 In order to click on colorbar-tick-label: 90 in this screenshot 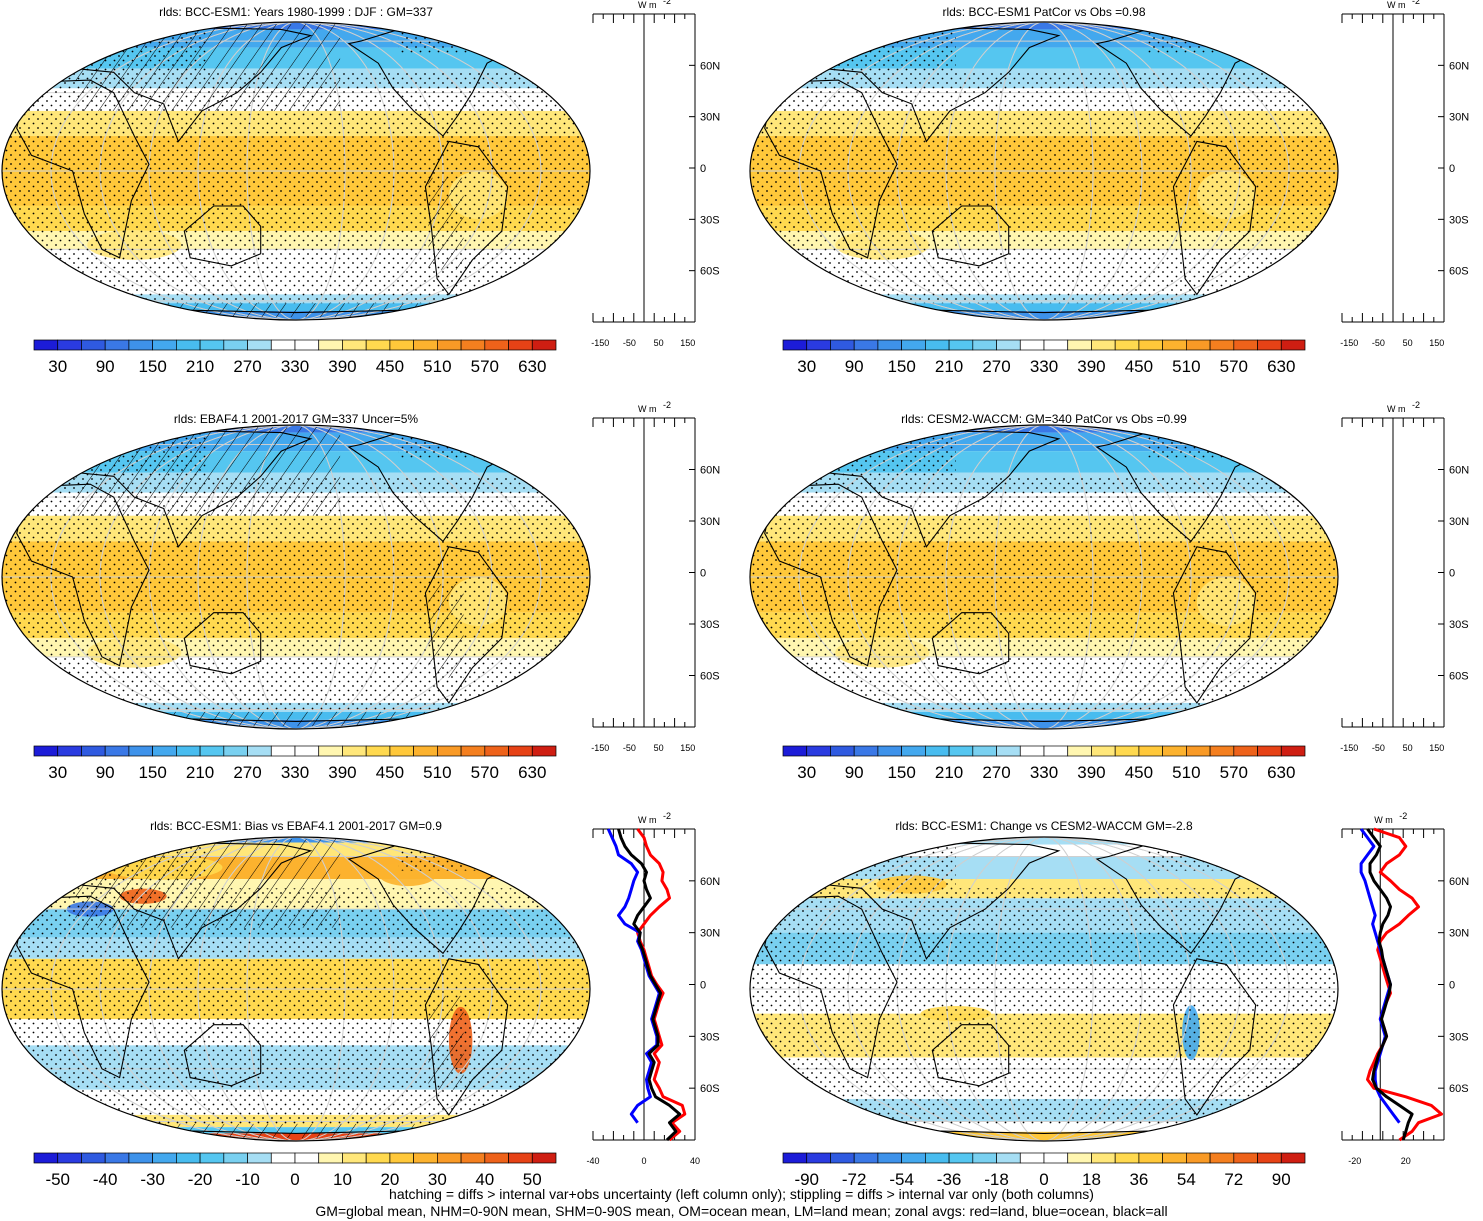, I will do `click(854, 772)`.